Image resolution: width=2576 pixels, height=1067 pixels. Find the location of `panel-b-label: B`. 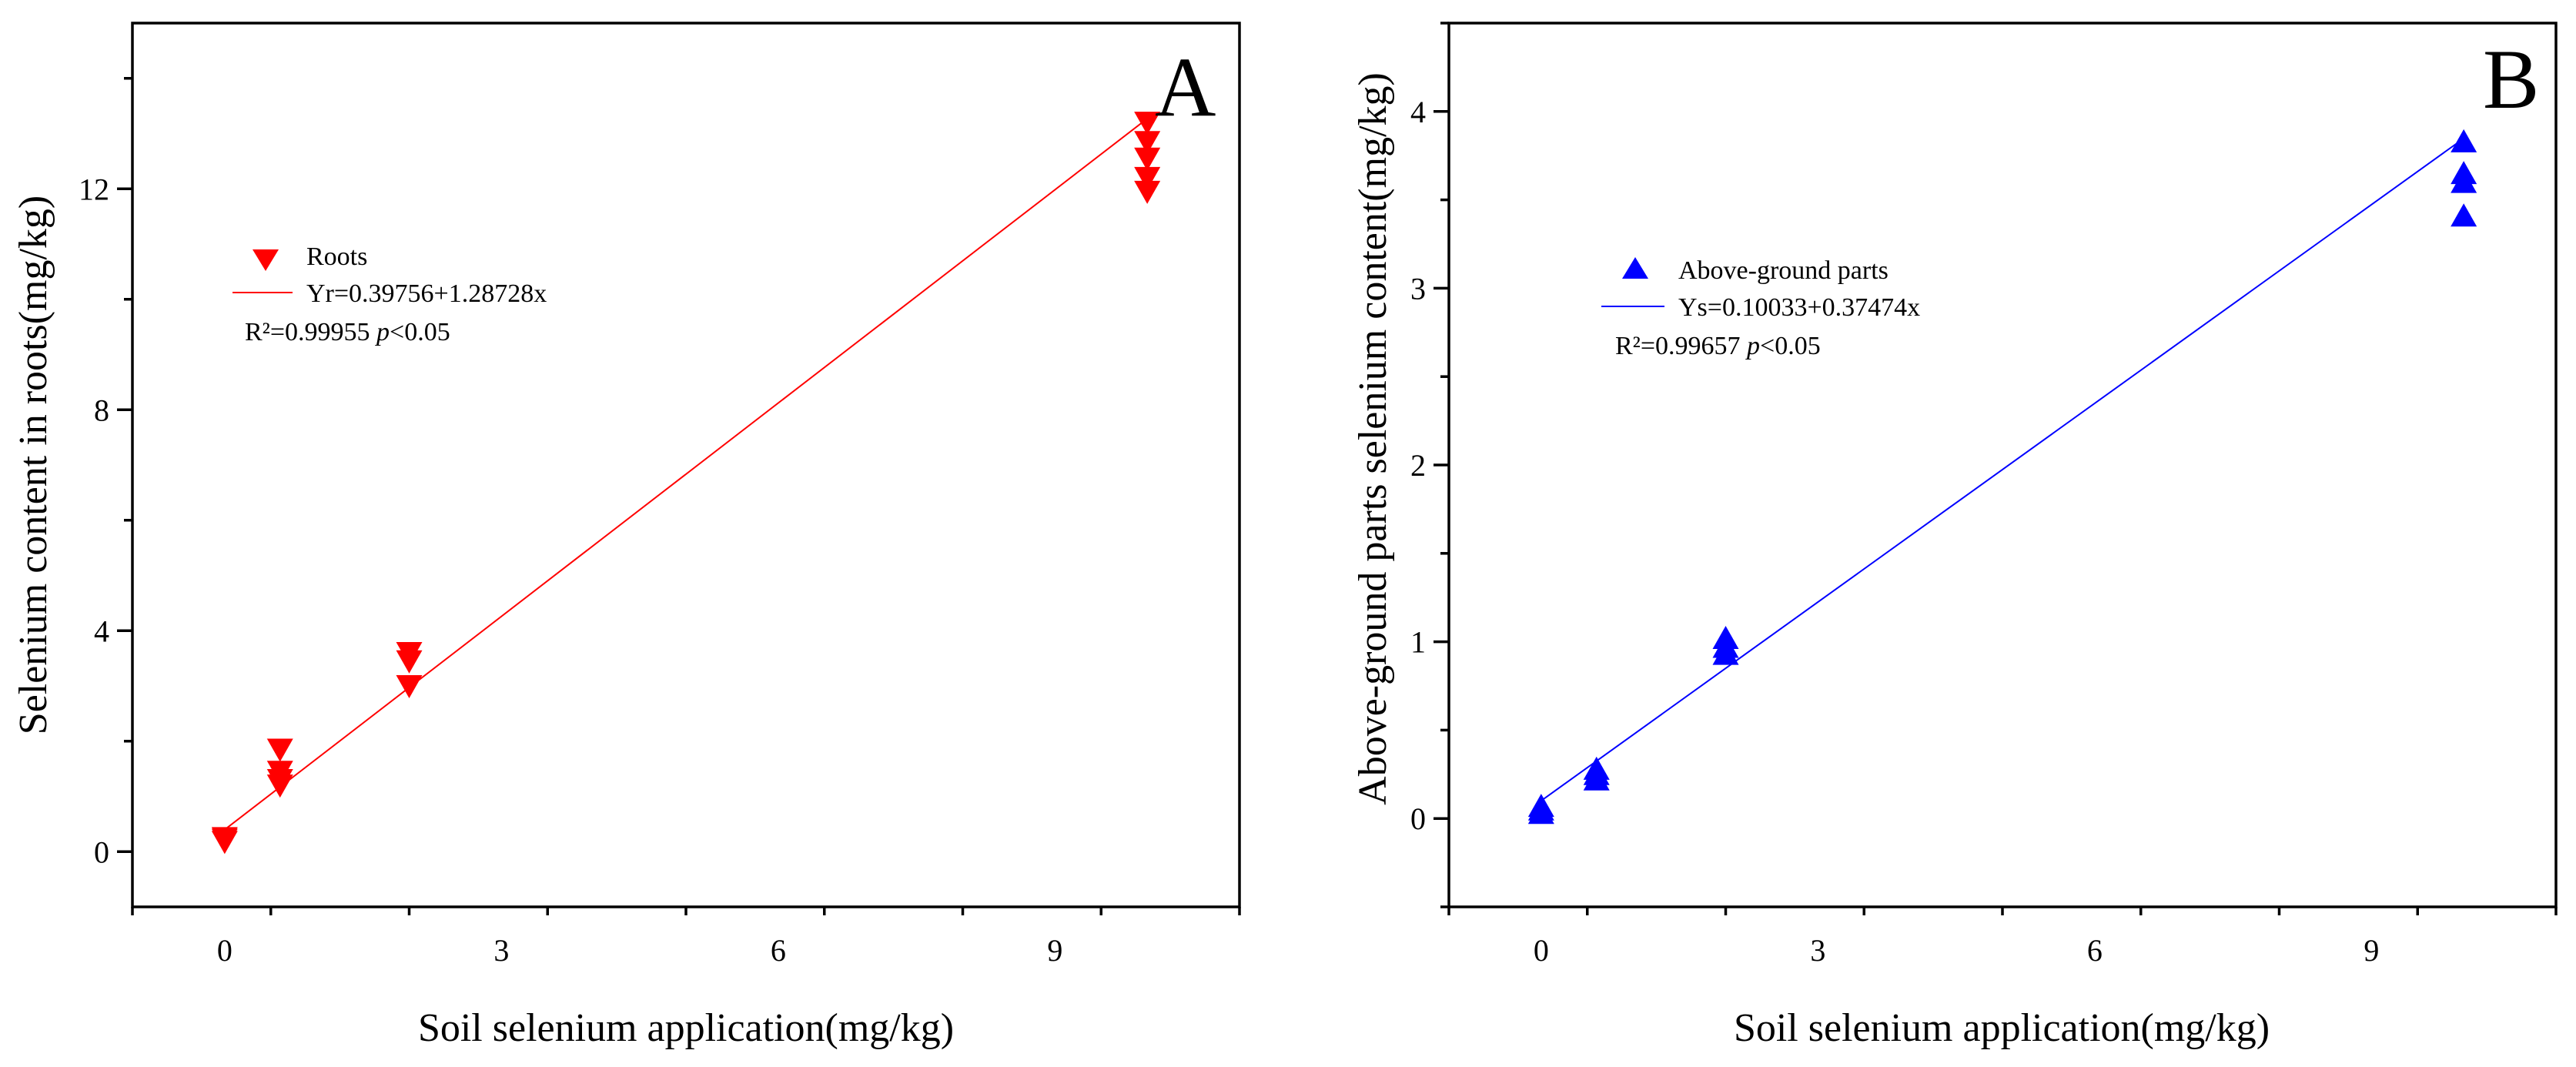

panel-b-label: B is located at coordinates (2511, 79).